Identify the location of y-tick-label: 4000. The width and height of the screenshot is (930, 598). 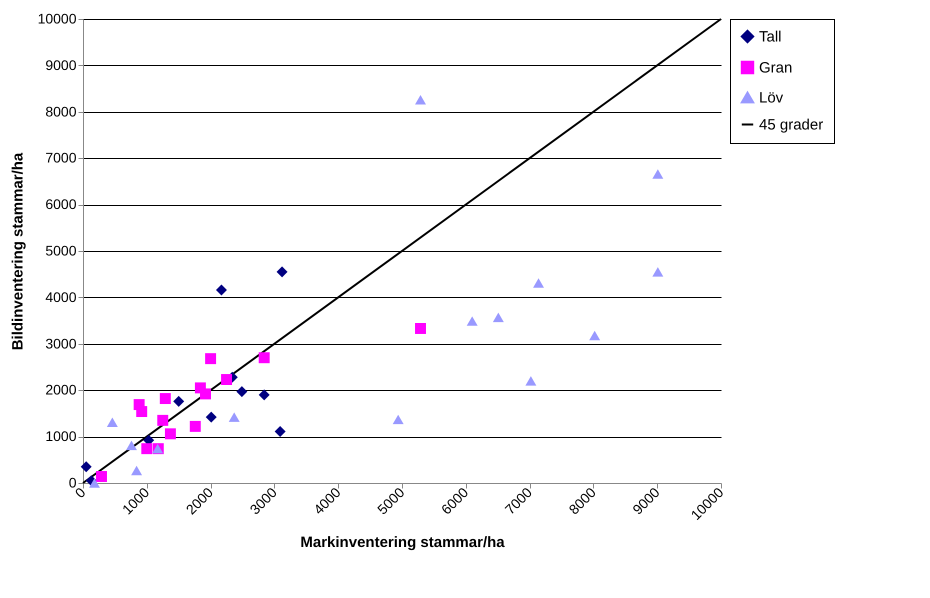
(61, 296).